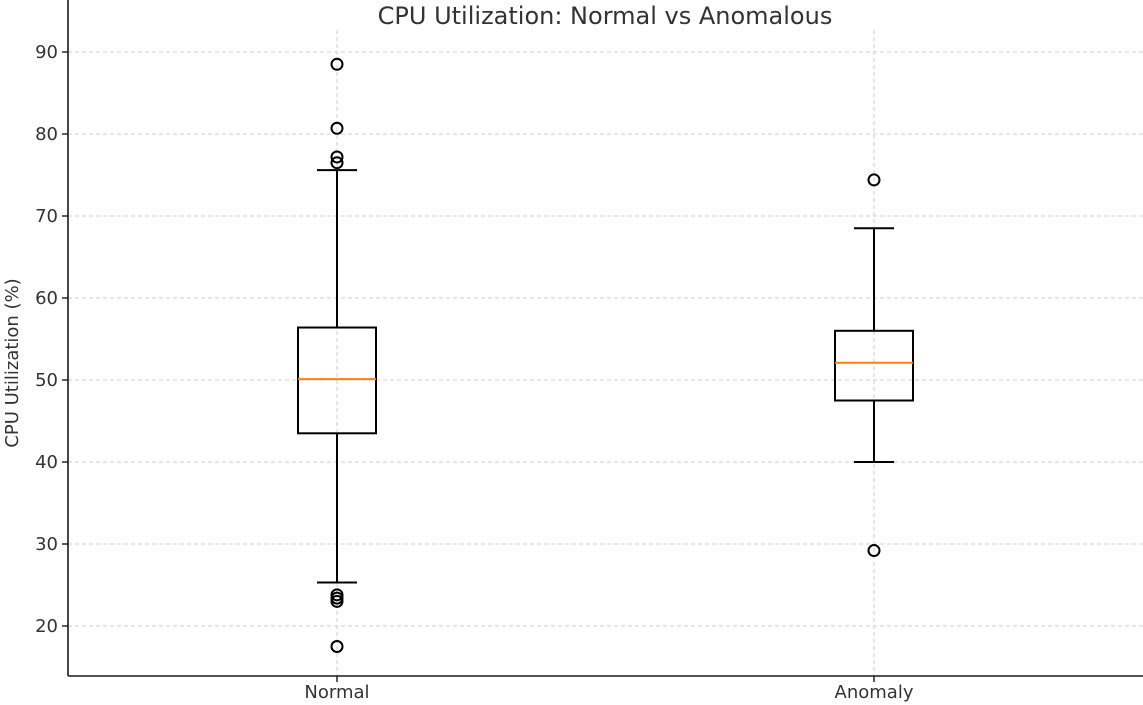  I want to click on y-tick-label: 30, so click(46, 544).